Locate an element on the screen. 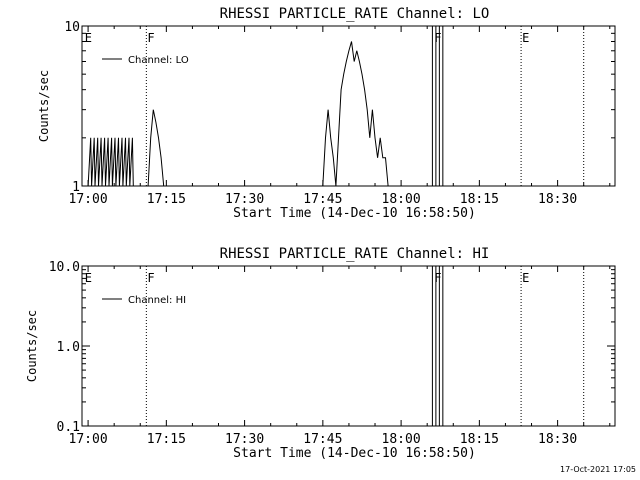 The width and height of the screenshot is (640, 480). y-tick-label: 10 is located at coordinates (72, 27).